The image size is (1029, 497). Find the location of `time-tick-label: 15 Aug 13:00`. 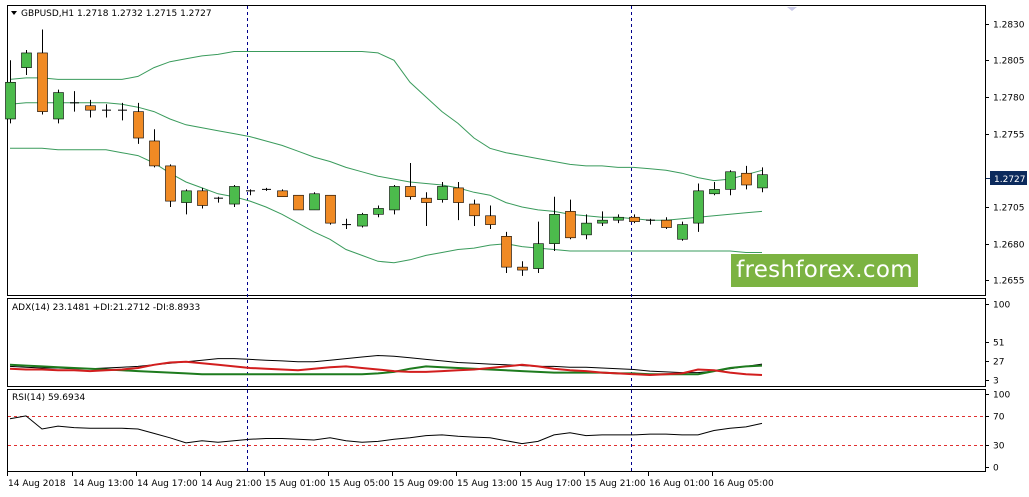

time-tick-label: 15 Aug 13:00 is located at coordinates (487, 484).